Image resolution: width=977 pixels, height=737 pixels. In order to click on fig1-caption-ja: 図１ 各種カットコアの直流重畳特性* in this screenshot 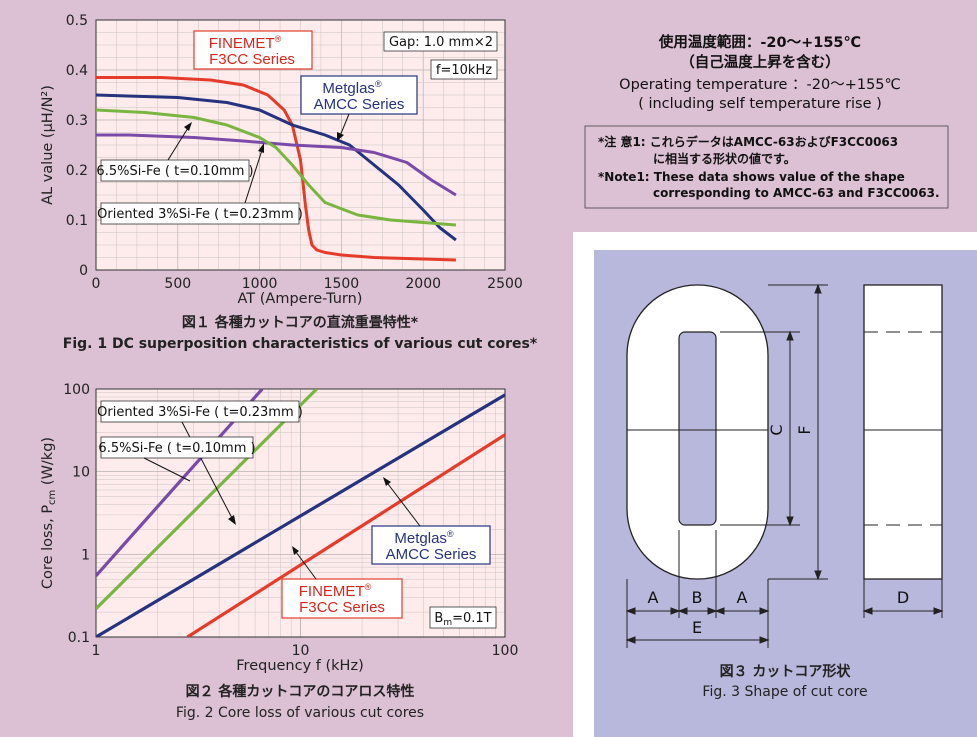, I will do `click(300, 322)`.